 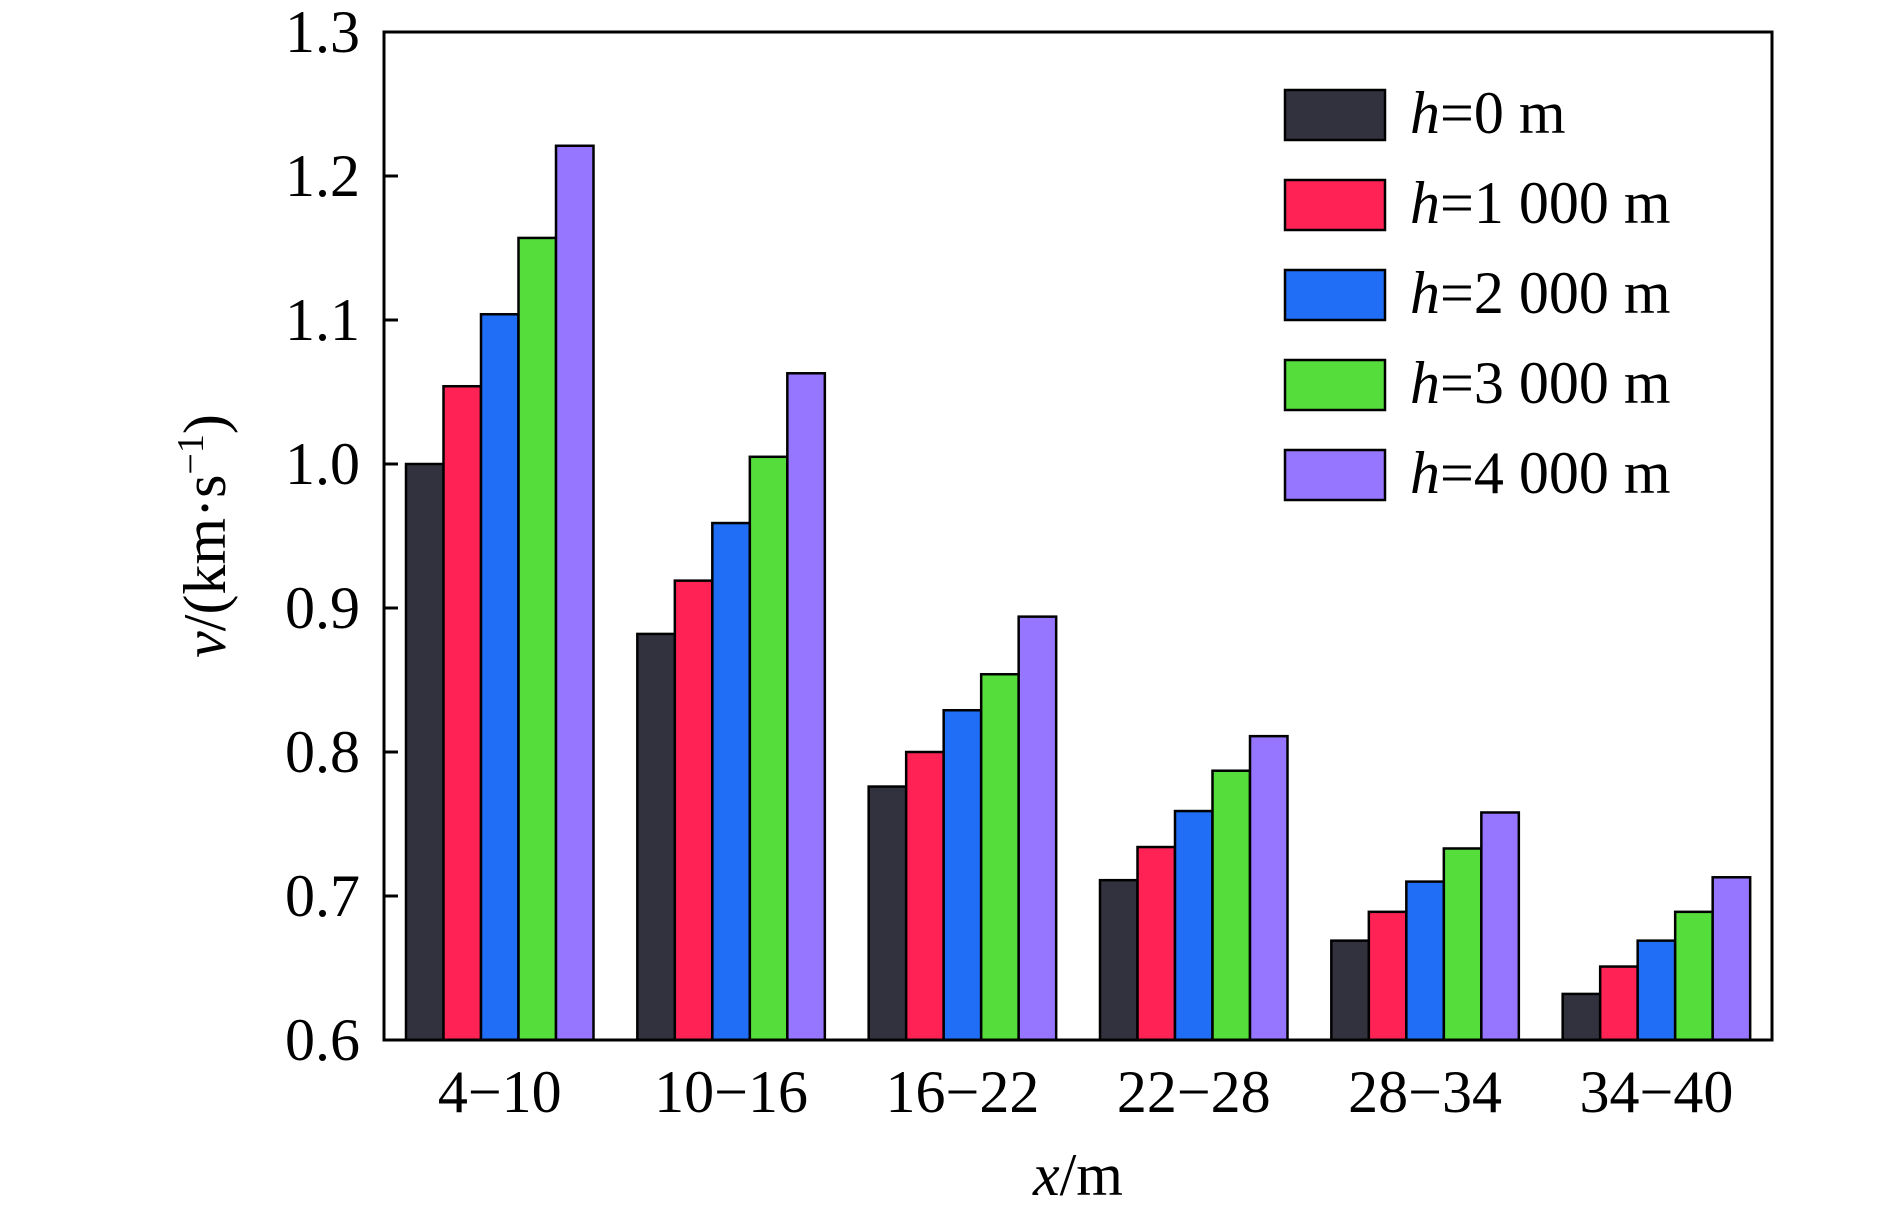 I want to click on legend-label: h=2 000 m, so click(x=1540, y=293).